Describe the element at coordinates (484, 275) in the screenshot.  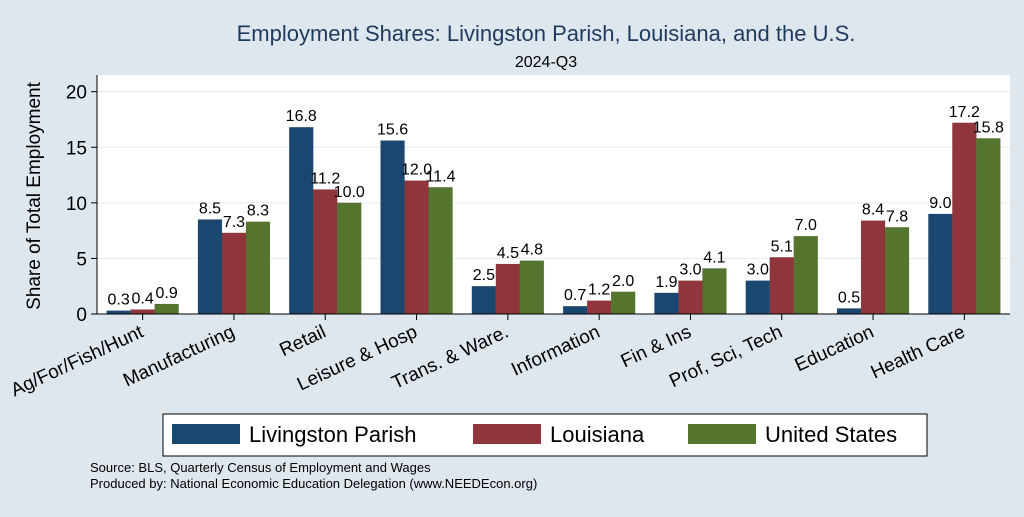
I see `bar-value-label: 2.5` at that location.